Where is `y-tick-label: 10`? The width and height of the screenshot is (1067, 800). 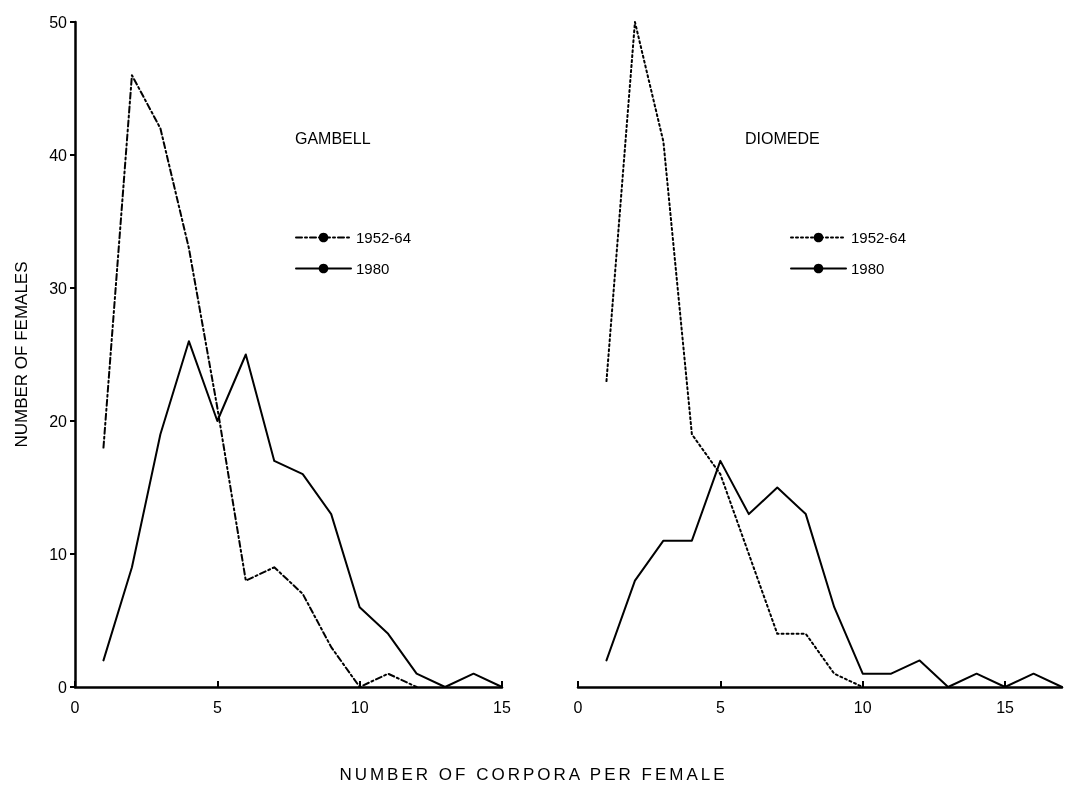 y-tick-label: 10 is located at coordinates (58, 554).